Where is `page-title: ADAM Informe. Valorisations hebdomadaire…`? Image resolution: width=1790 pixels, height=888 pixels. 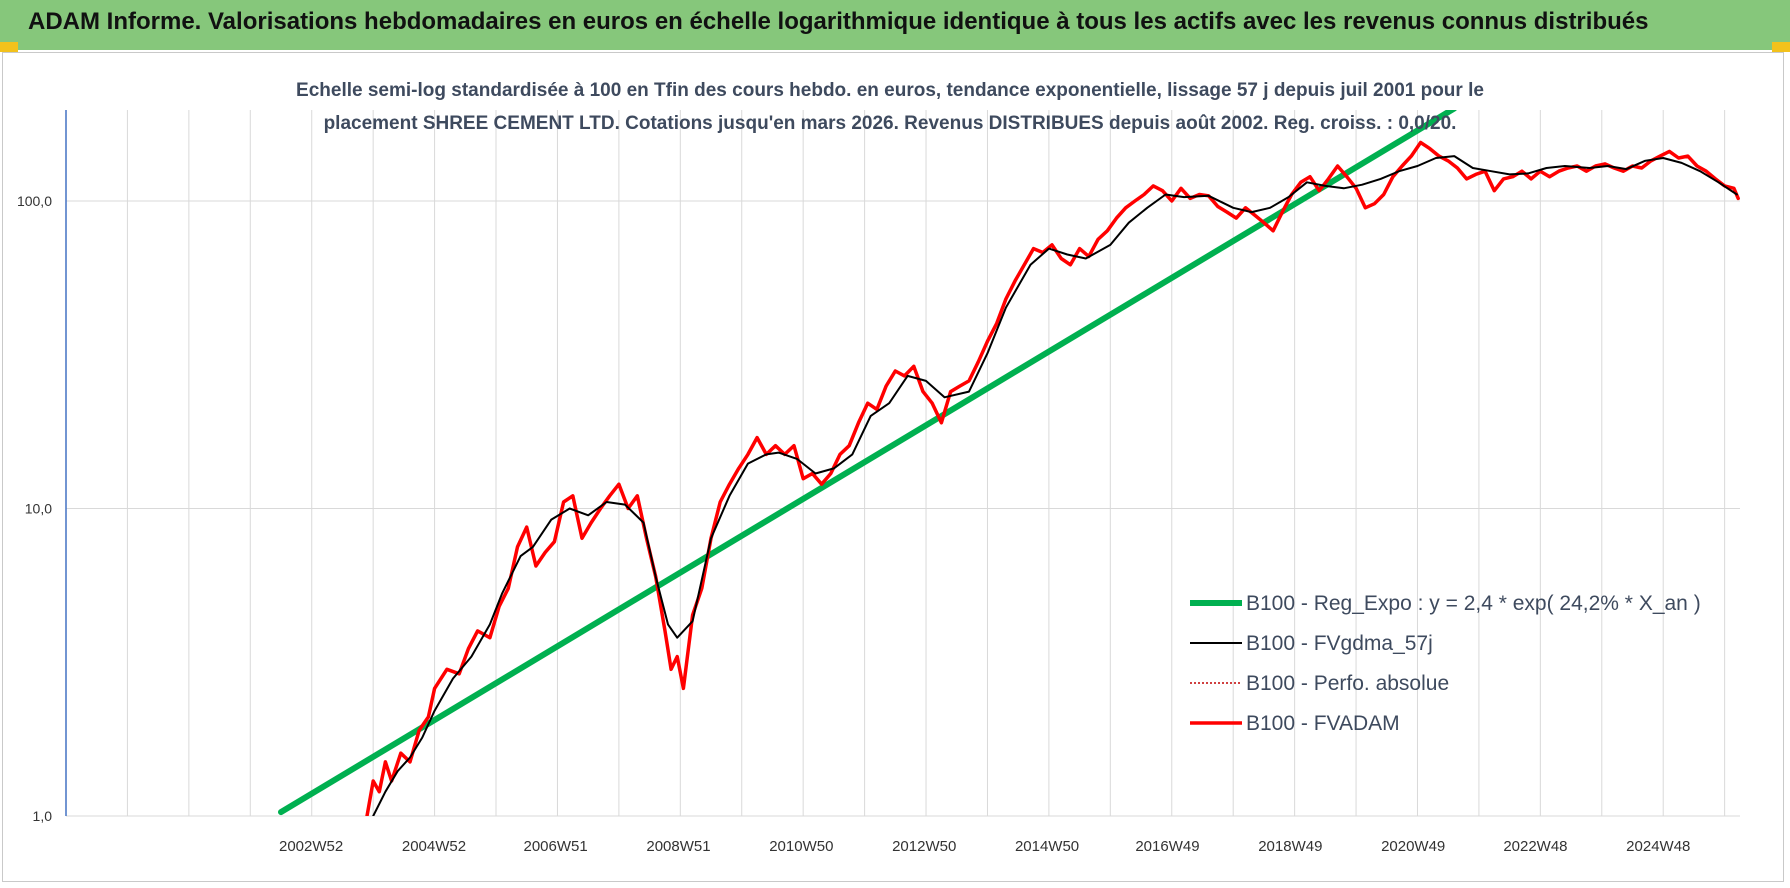
page-title: ADAM Informe. Valorisations hebdomadaire… is located at coordinates (838, 21).